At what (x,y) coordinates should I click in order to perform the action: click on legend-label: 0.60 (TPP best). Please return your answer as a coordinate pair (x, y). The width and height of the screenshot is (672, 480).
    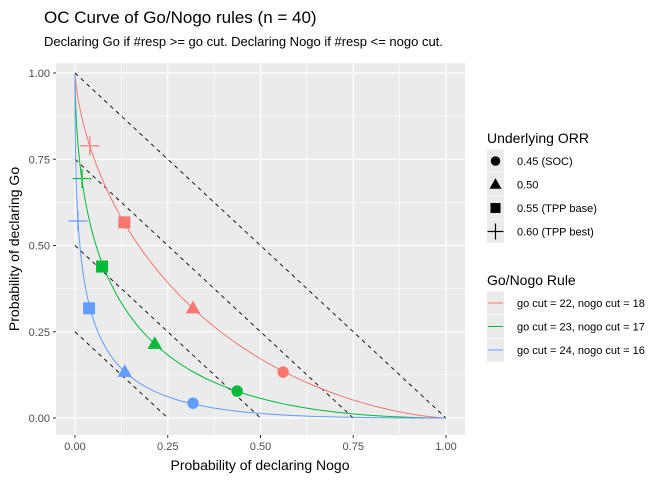
    Looking at the image, I should click on (555, 233).